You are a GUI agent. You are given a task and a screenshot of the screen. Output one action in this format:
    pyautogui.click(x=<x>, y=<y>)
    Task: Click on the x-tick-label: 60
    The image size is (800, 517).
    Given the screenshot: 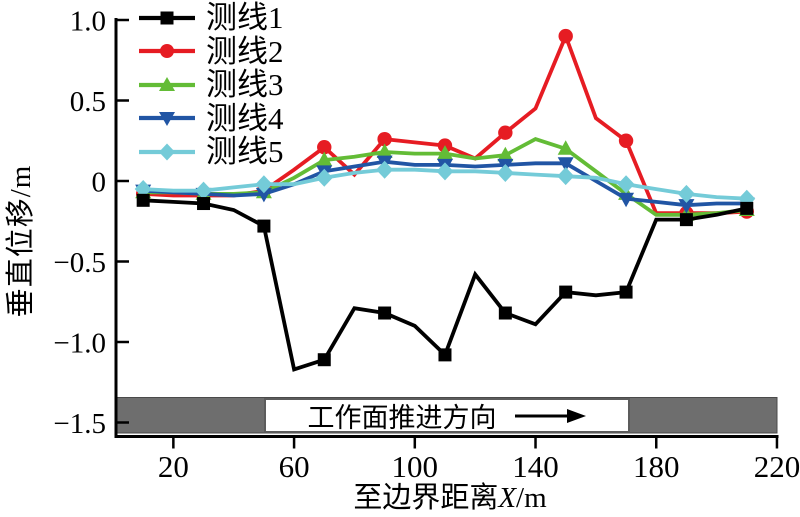 What is the action you would take?
    pyautogui.click(x=294, y=466)
    